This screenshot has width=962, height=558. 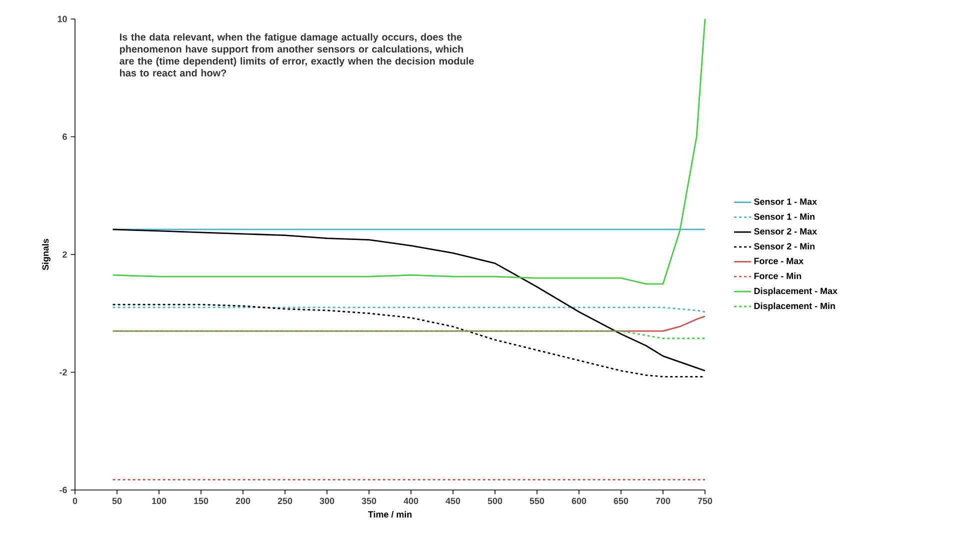 I want to click on y-tick-label: -2, so click(x=63, y=372).